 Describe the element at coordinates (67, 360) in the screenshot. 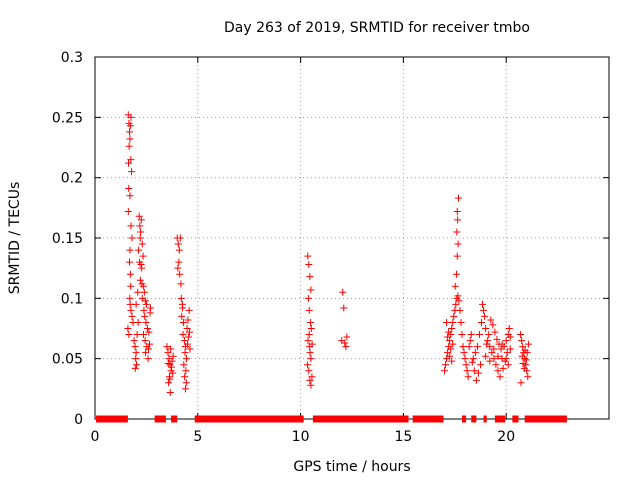

I see `y-tick-label: 0.05` at that location.